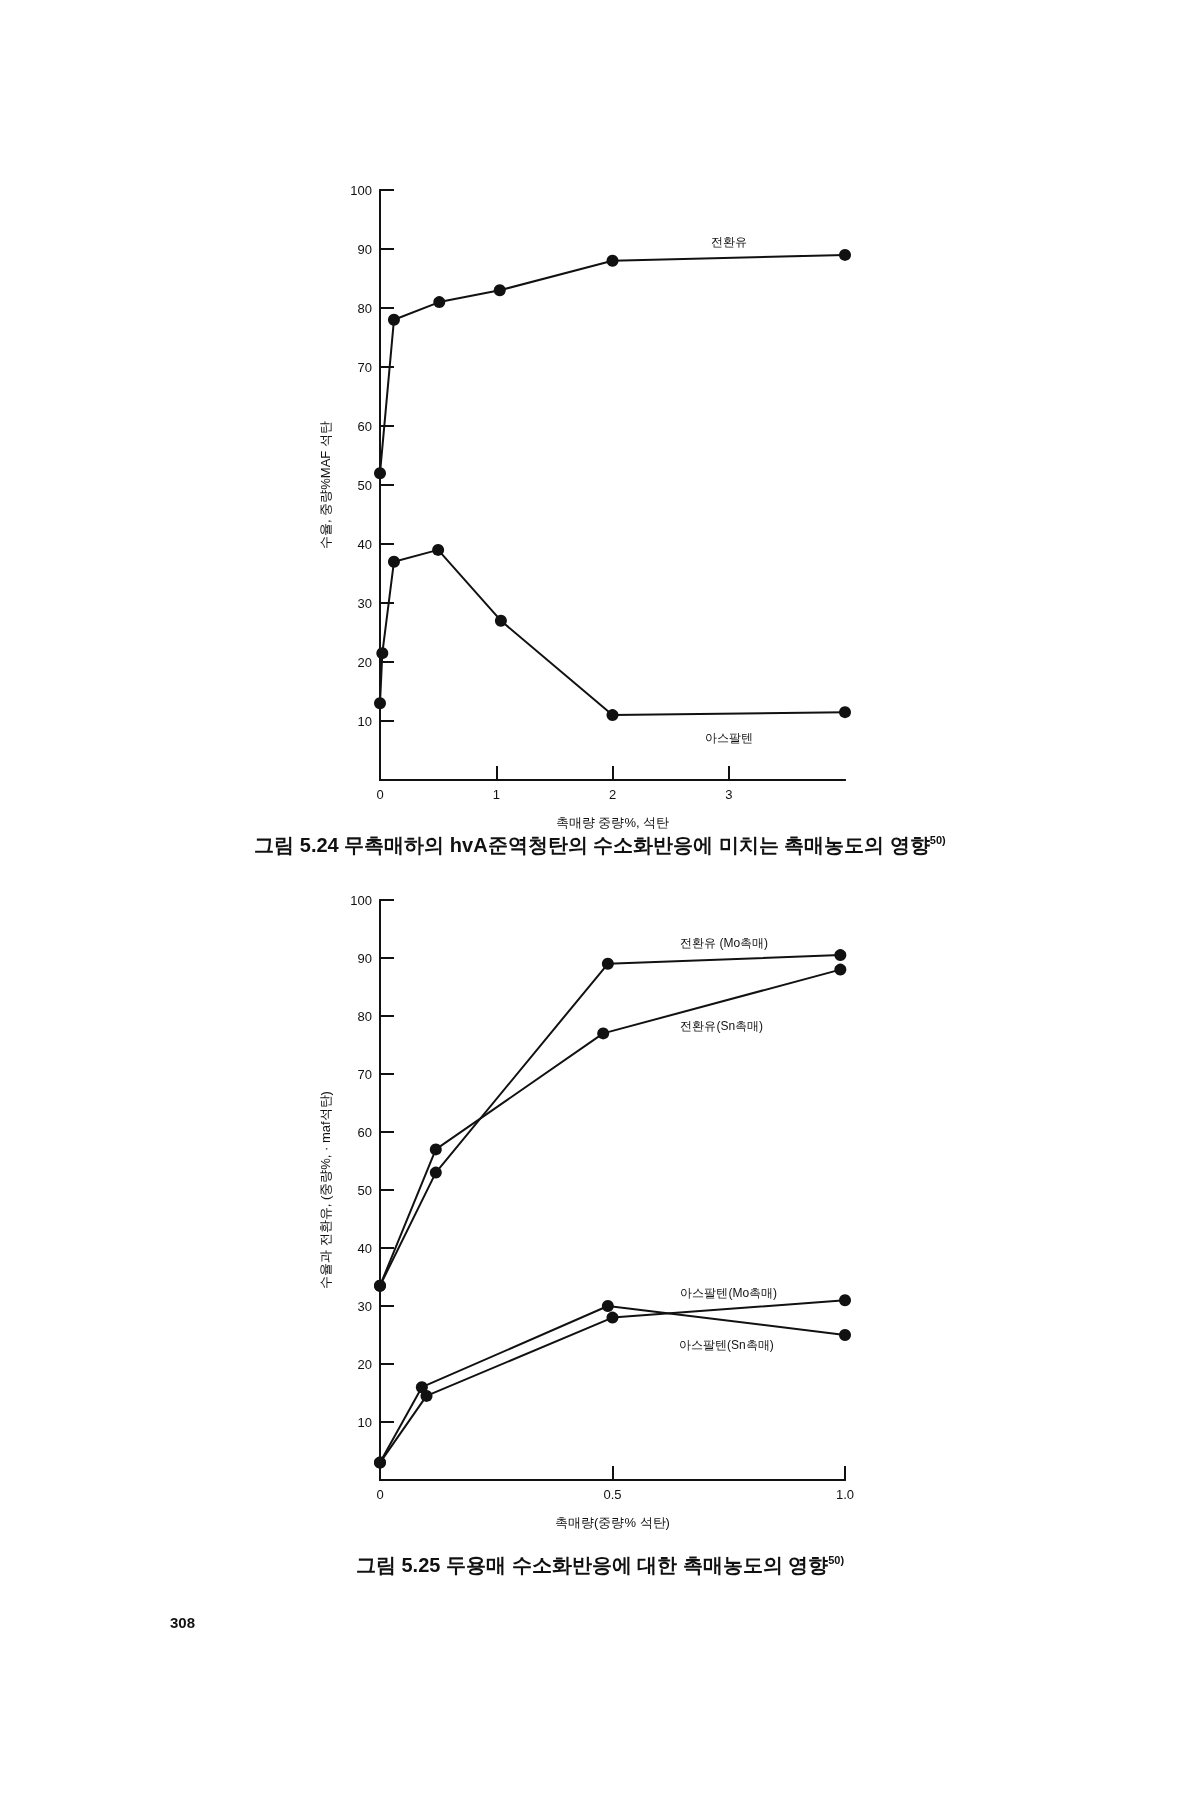 The height and width of the screenshot is (1800, 1200). I want to click on y-axis-title: 수율, 중량%MAF 석탄, so click(325, 485).